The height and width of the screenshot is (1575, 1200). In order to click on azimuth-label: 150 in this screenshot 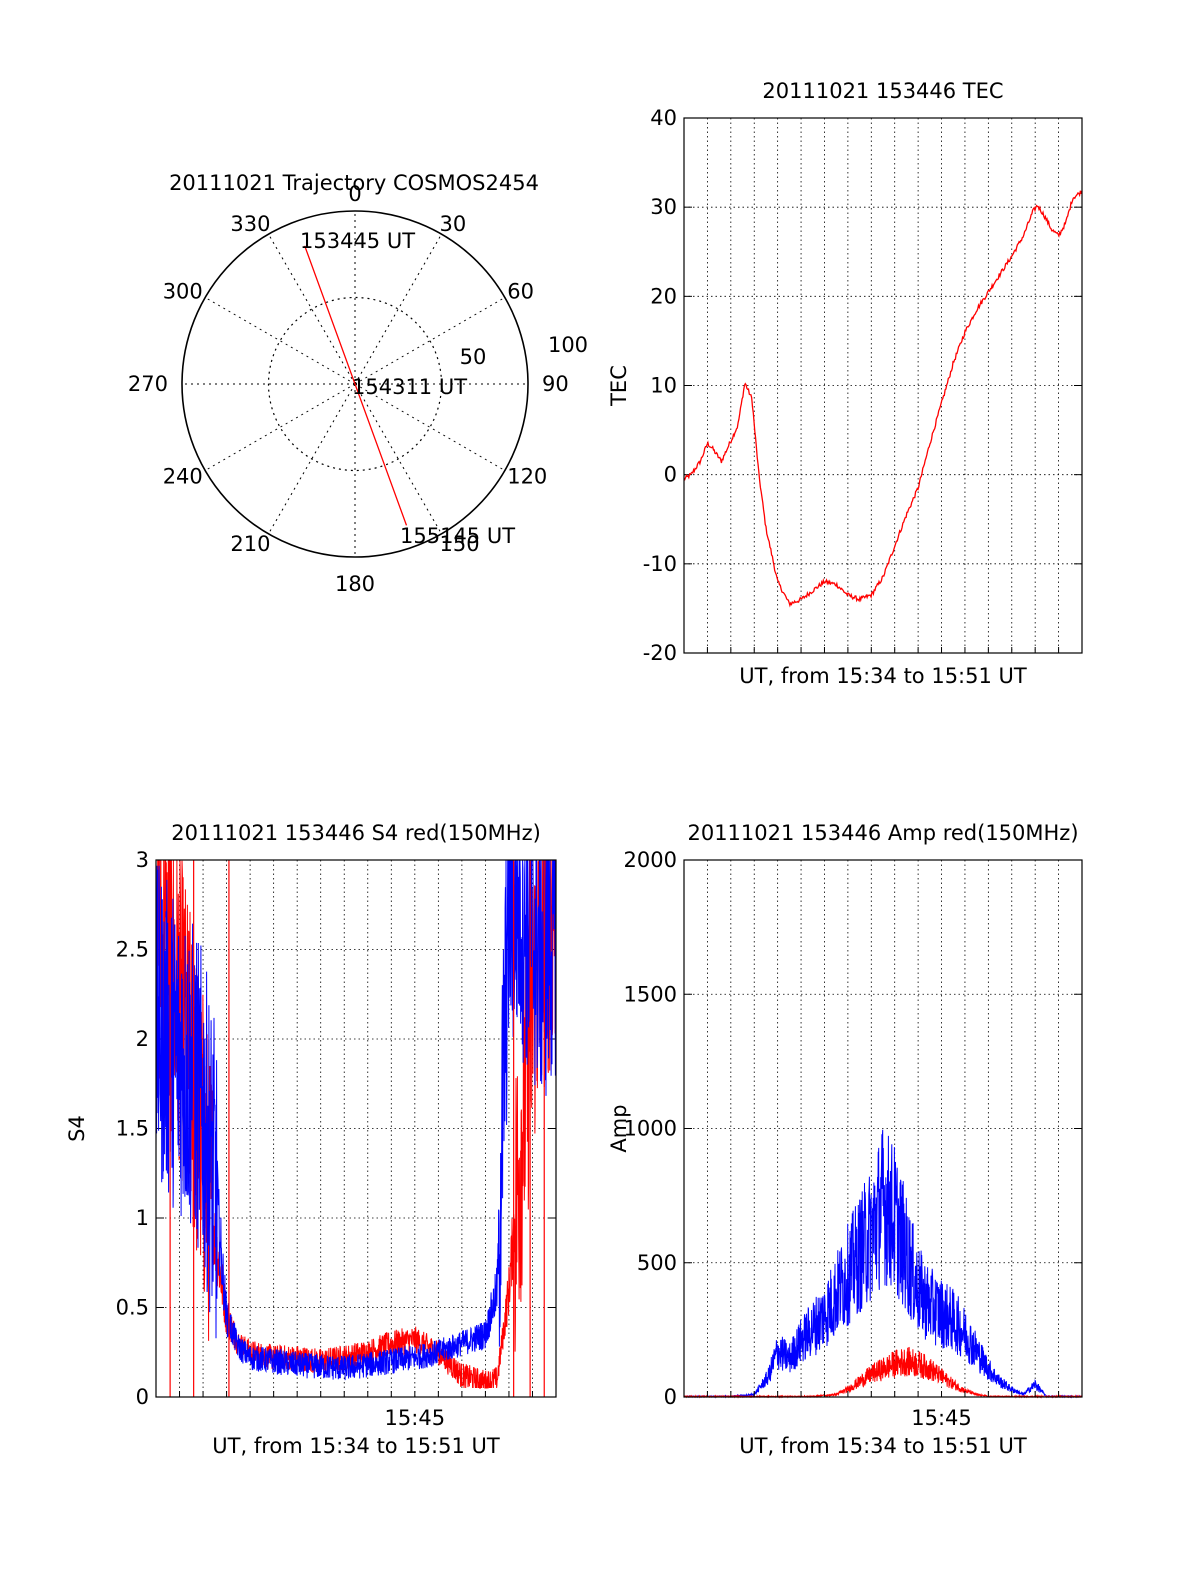, I will do `click(460, 544)`.